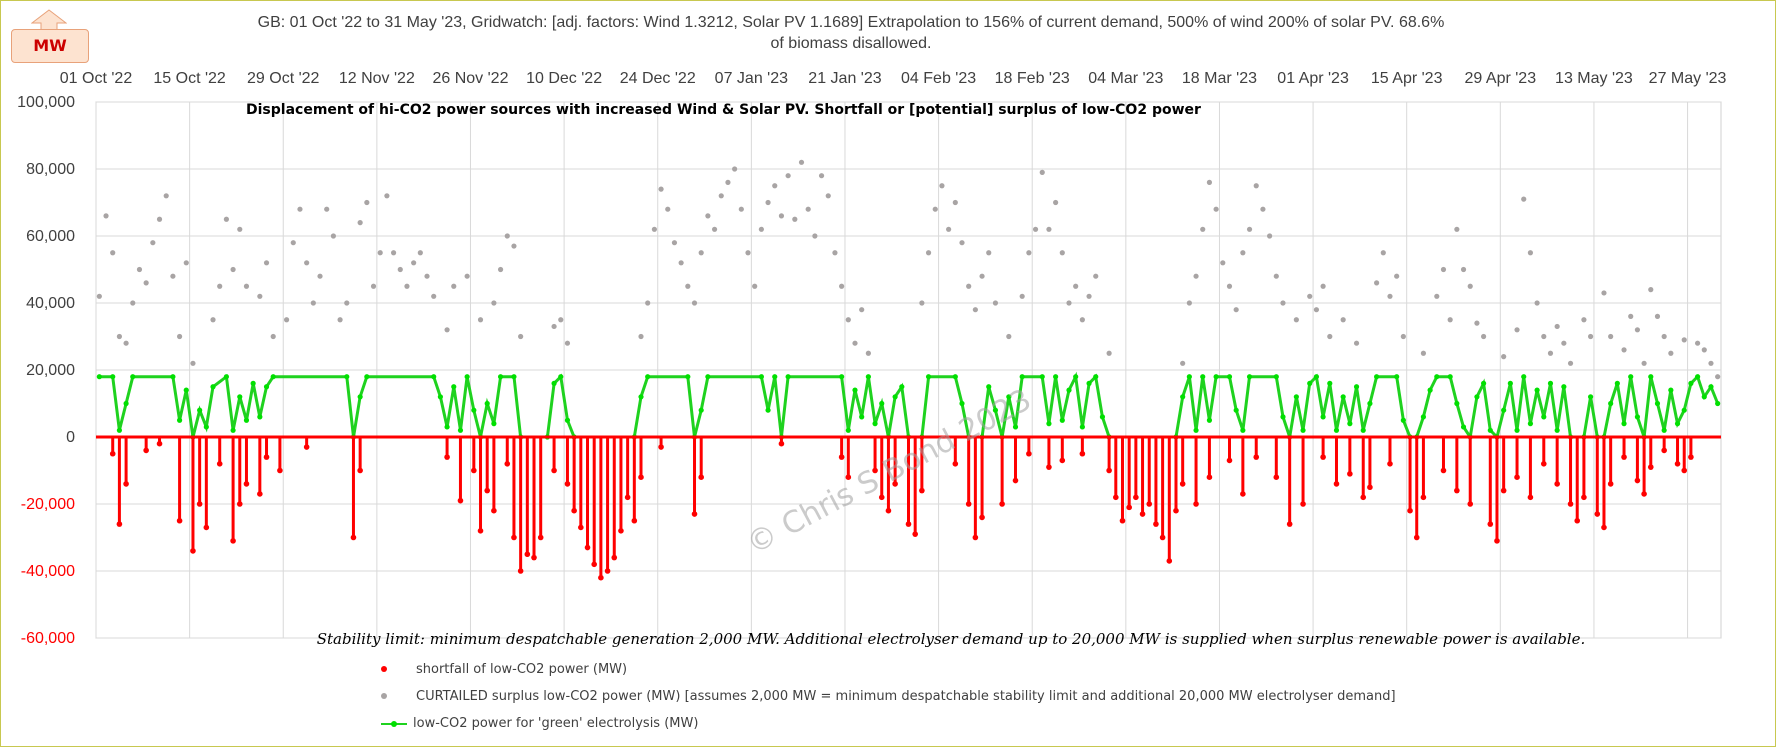 The height and width of the screenshot is (748, 1776). I want to click on x-tick-label: 12 Nov '22, so click(377, 78).